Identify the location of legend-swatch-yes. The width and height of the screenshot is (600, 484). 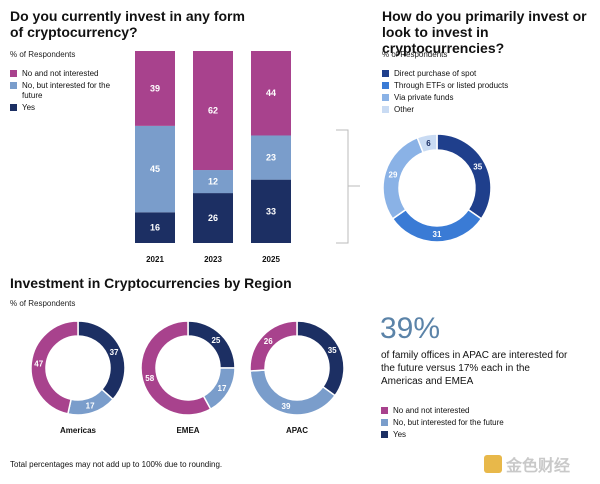
(13, 107).